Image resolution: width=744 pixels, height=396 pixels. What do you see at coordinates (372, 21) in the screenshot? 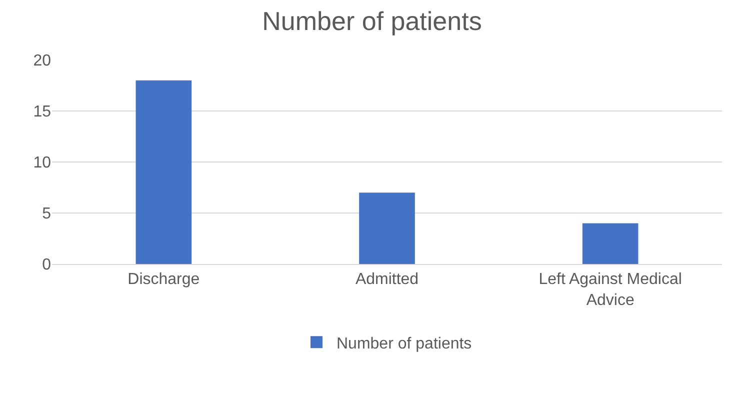
I see `chart-title: Number of patients` at bounding box center [372, 21].